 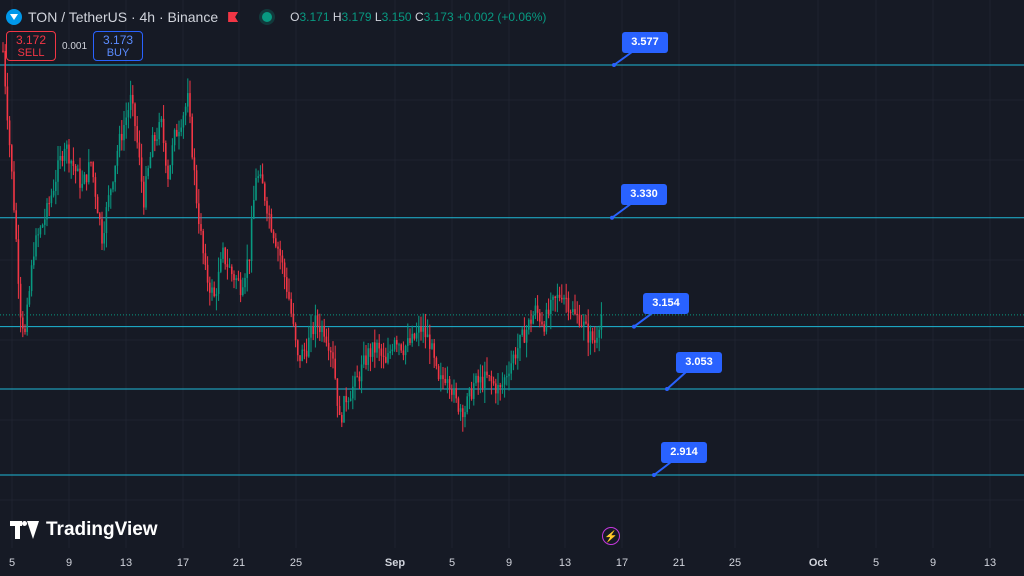 What do you see at coordinates (452, 563) in the screenshot?
I see `x-tick-label: 5` at bounding box center [452, 563].